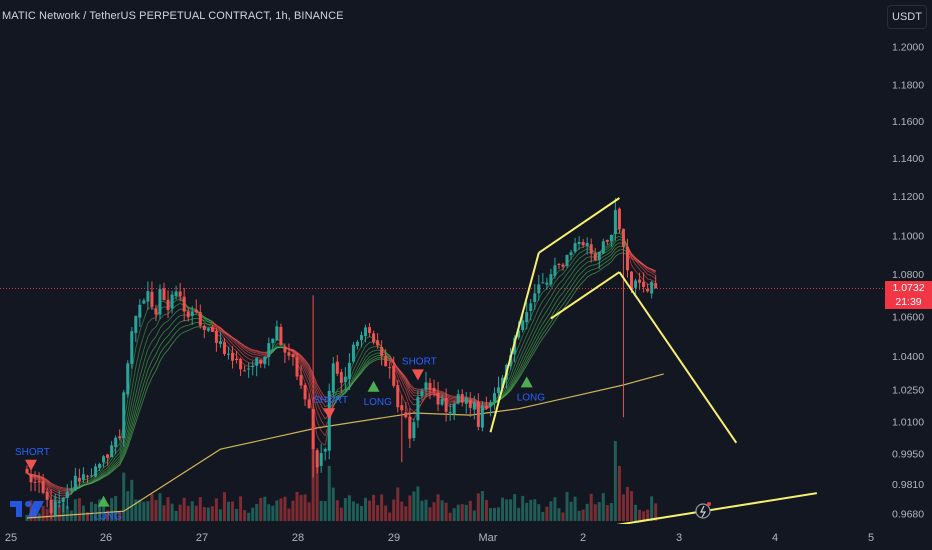  Describe the element at coordinates (908, 302) in the screenshot. I see `bar-countdown: 21:39` at that location.